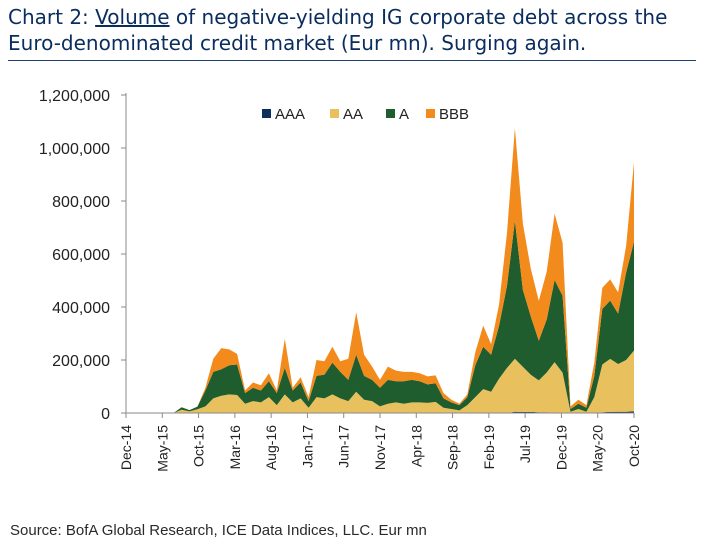  Describe the element at coordinates (598, 448) in the screenshot. I see `x-tick-label: May-20` at that location.